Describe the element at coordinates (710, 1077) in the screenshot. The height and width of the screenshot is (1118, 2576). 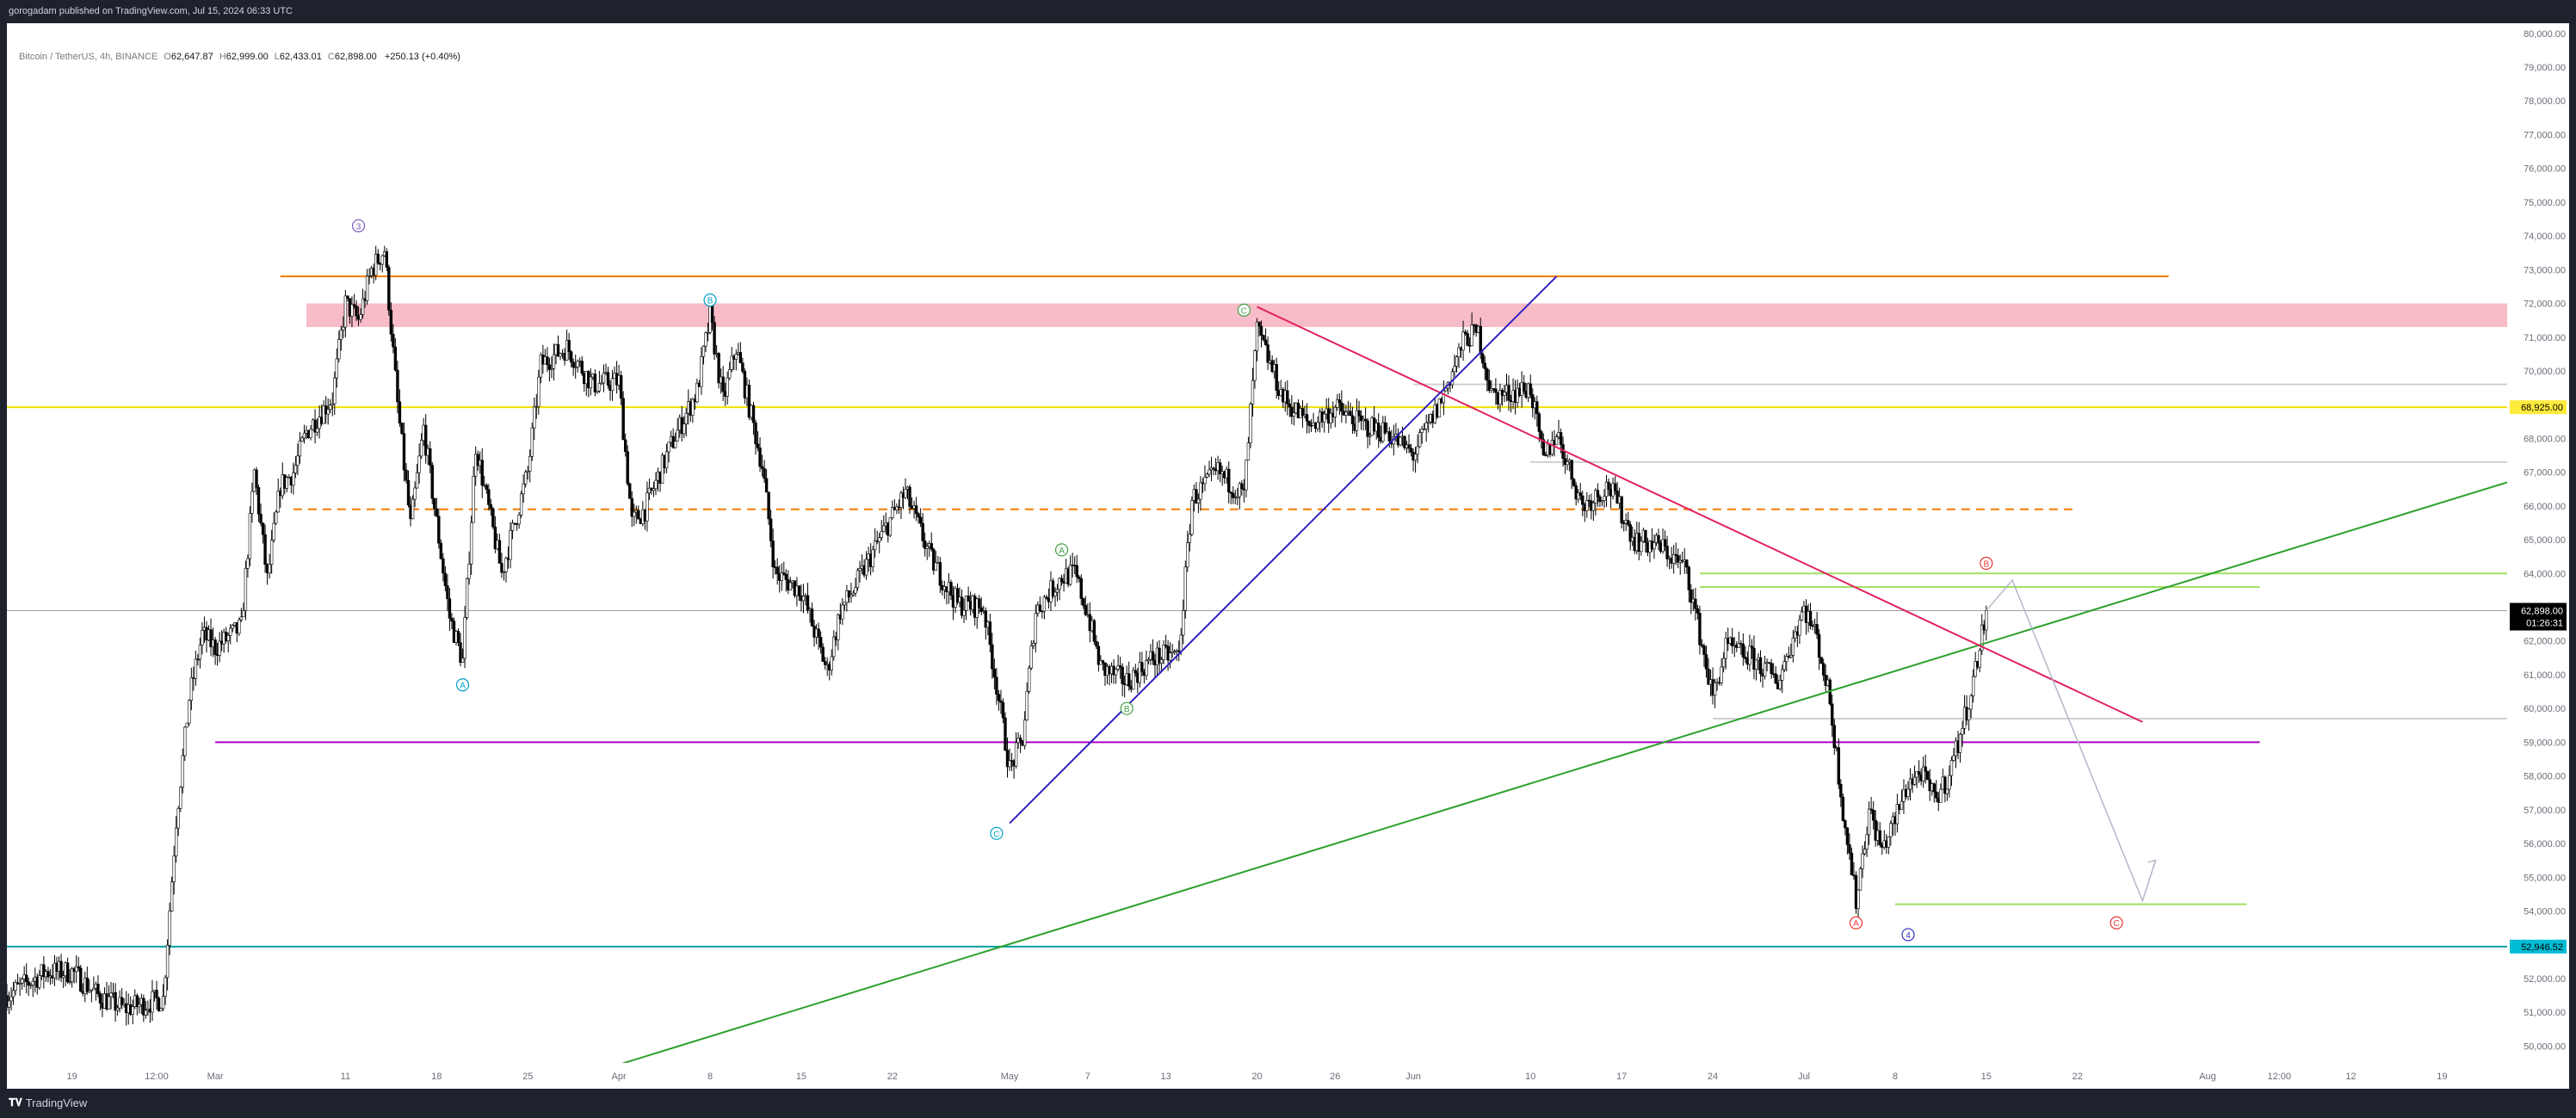
I see `x-tick-label: 8` at that location.